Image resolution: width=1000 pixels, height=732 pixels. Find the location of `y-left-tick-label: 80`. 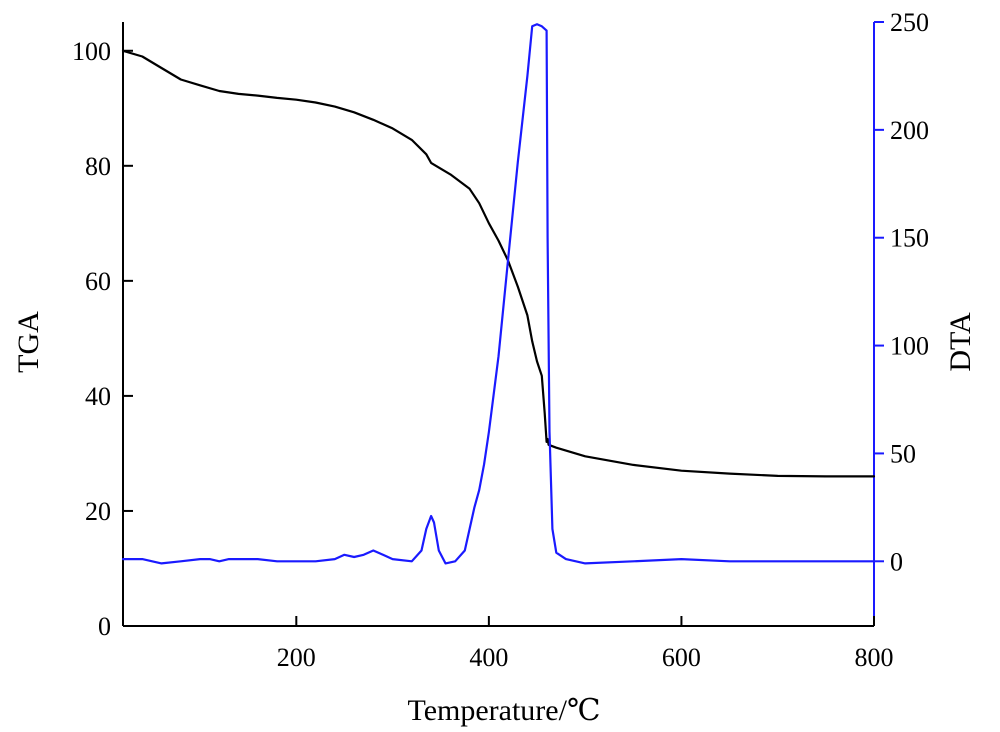

y-left-tick-label: 80 is located at coordinates (98, 166).